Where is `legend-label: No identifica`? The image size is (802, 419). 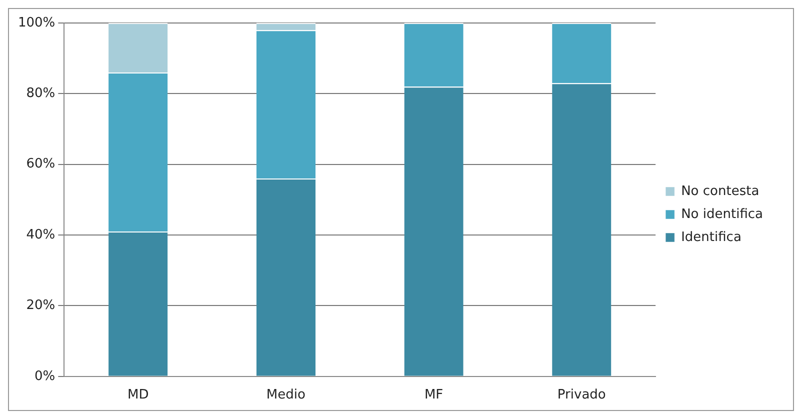 legend-label: No identifica is located at coordinates (722, 214).